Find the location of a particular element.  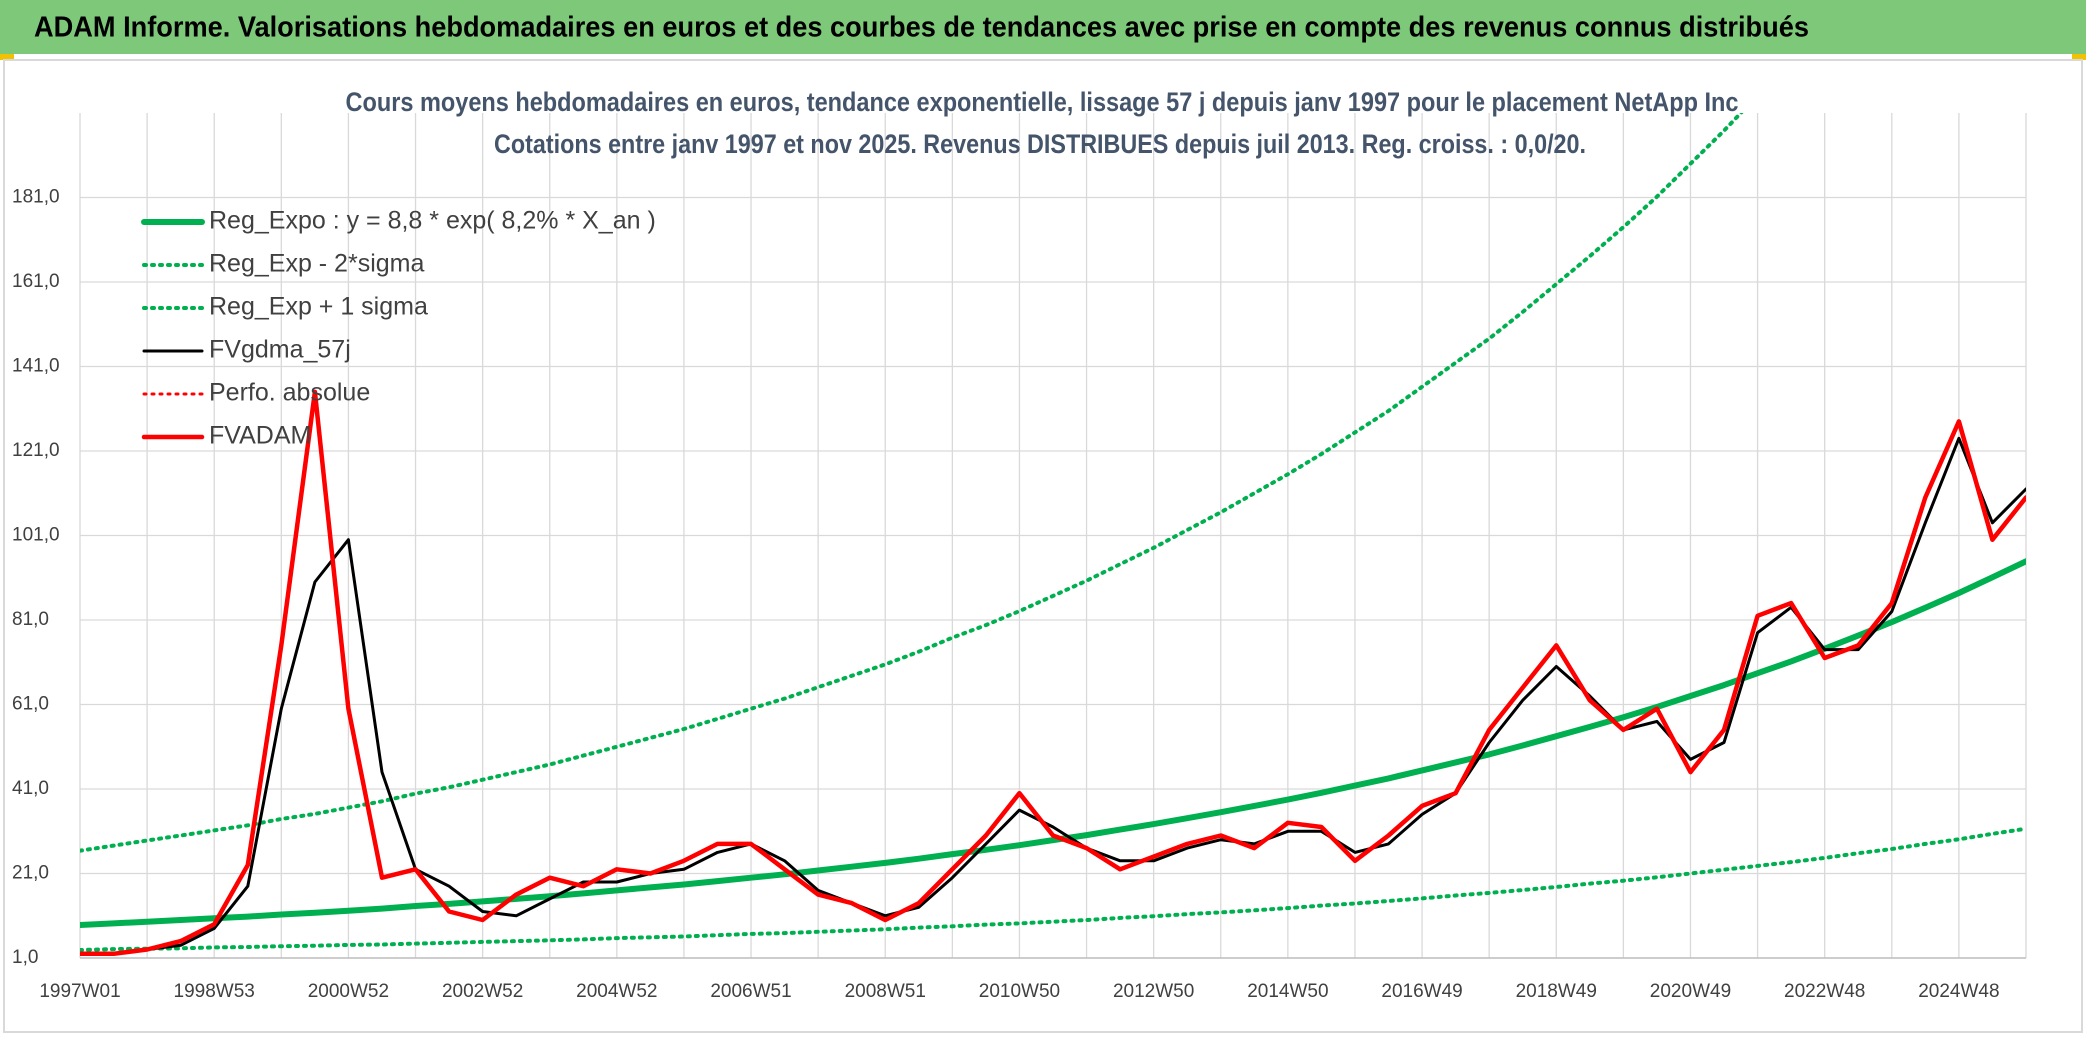

y-tick-label: 141,0 is located at coordinates (36, 366).